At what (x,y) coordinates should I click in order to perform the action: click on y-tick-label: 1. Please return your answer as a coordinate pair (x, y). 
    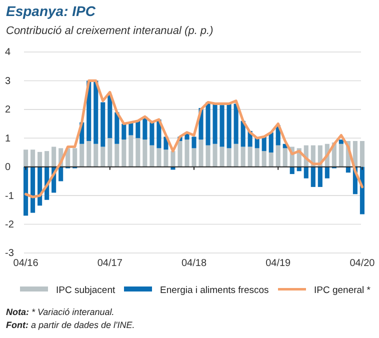
    Looking at the image, I should click on (8, 138).